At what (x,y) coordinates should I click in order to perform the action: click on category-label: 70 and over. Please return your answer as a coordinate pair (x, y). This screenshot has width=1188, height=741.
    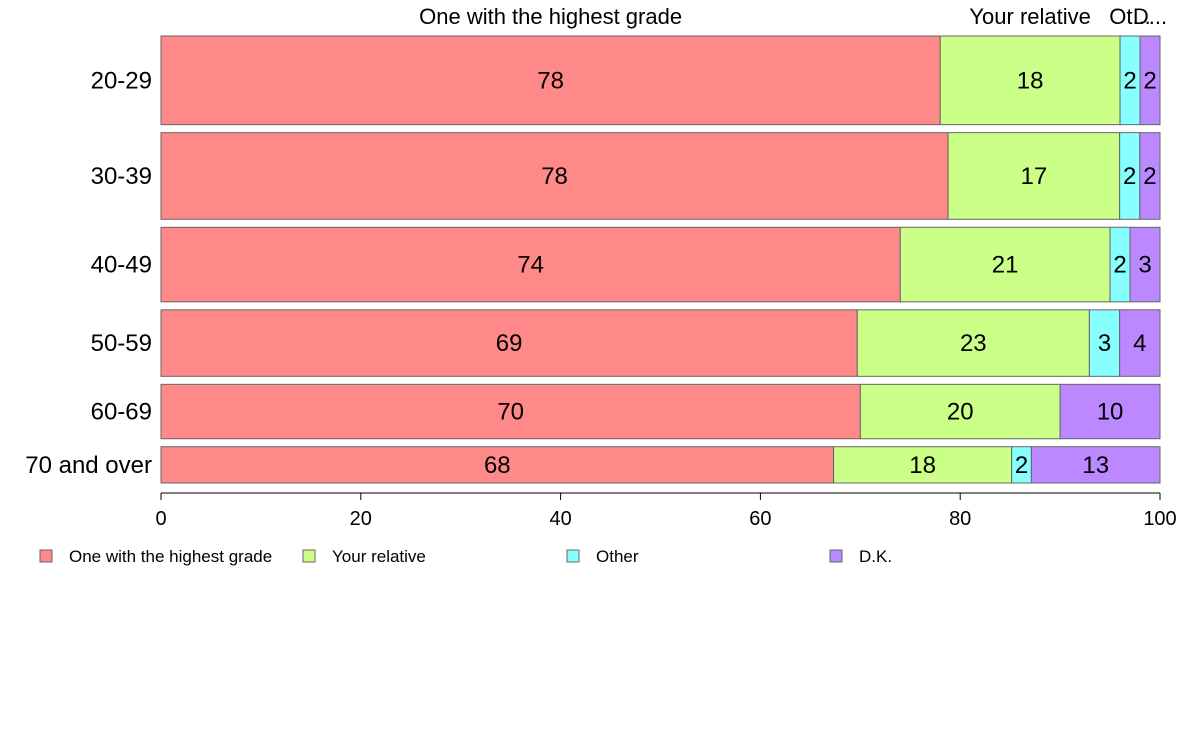
    Looking at the image, I should click on (88, 465).